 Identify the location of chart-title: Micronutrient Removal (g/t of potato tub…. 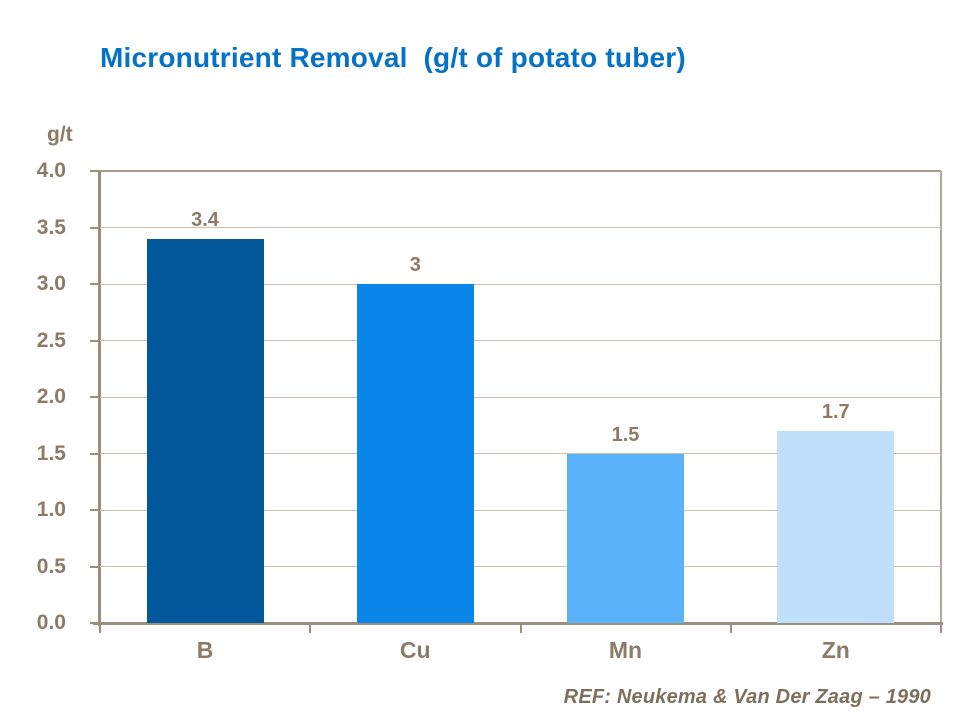
(393, 57).